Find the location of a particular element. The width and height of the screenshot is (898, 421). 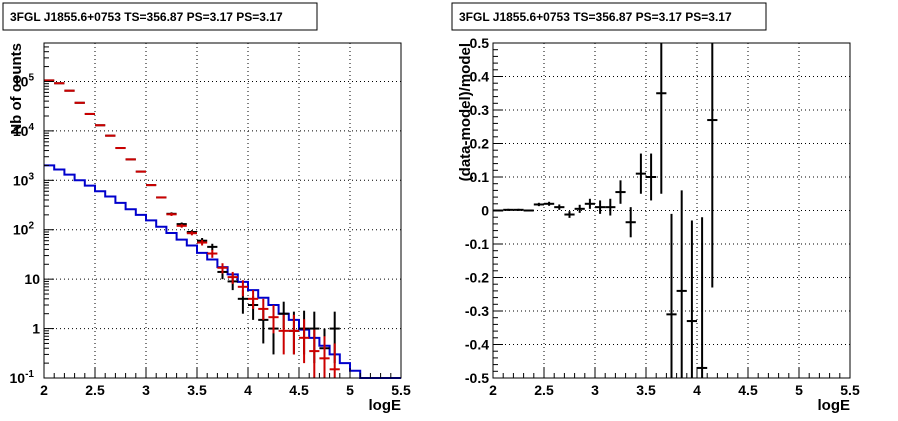

residual-title-box is located at coordinates (609, 16).